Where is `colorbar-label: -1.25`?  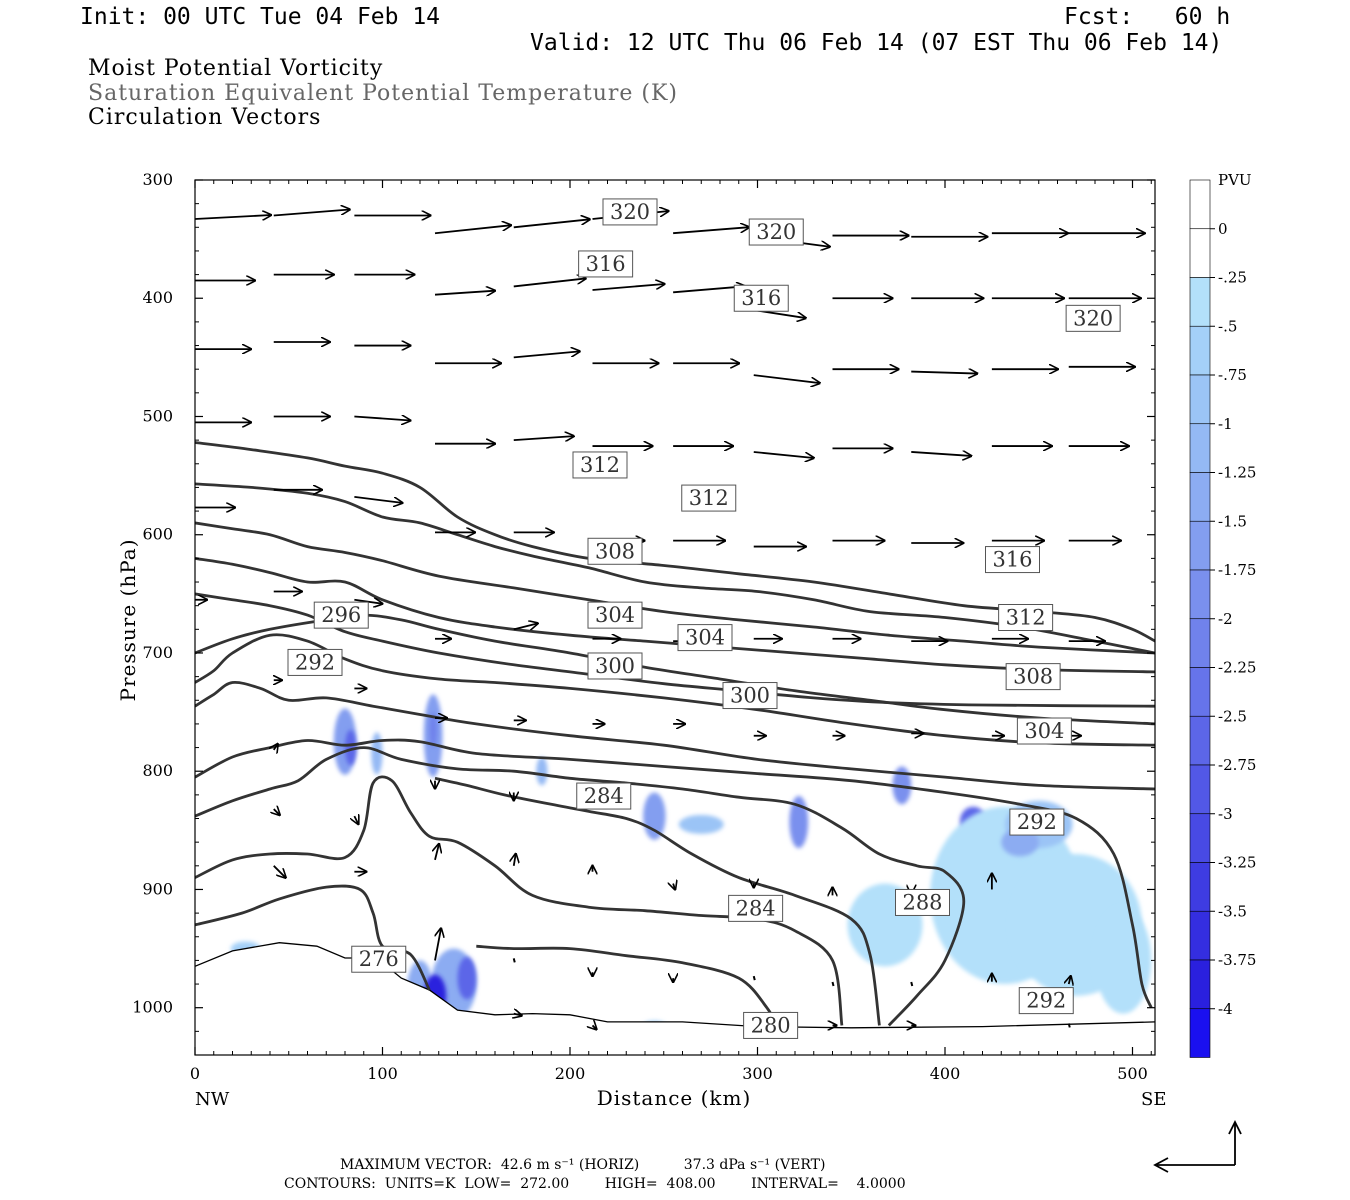 colorbar-label: -1.25 is located at coordinates (1237, 473).